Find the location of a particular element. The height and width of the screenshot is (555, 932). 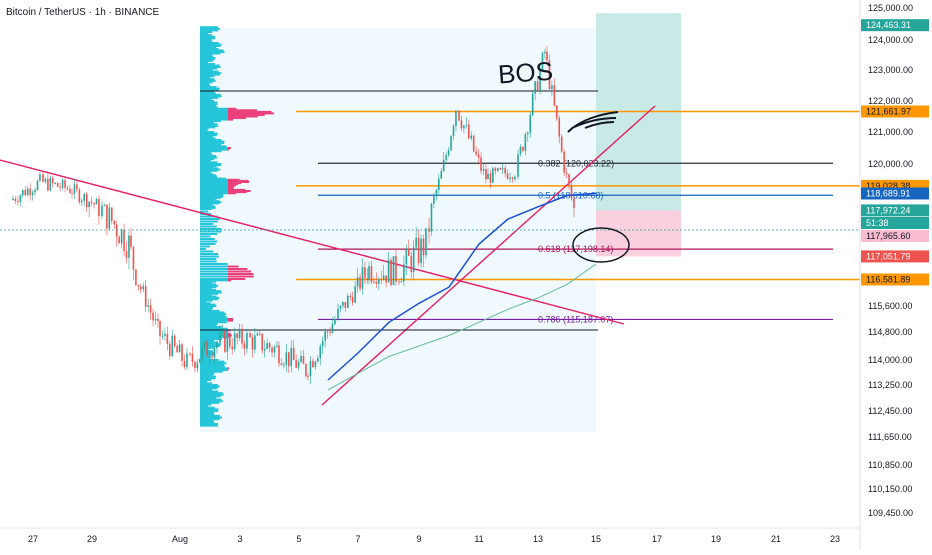

y-tick-label: 114,000.00 is located at coordinates (890, 360).